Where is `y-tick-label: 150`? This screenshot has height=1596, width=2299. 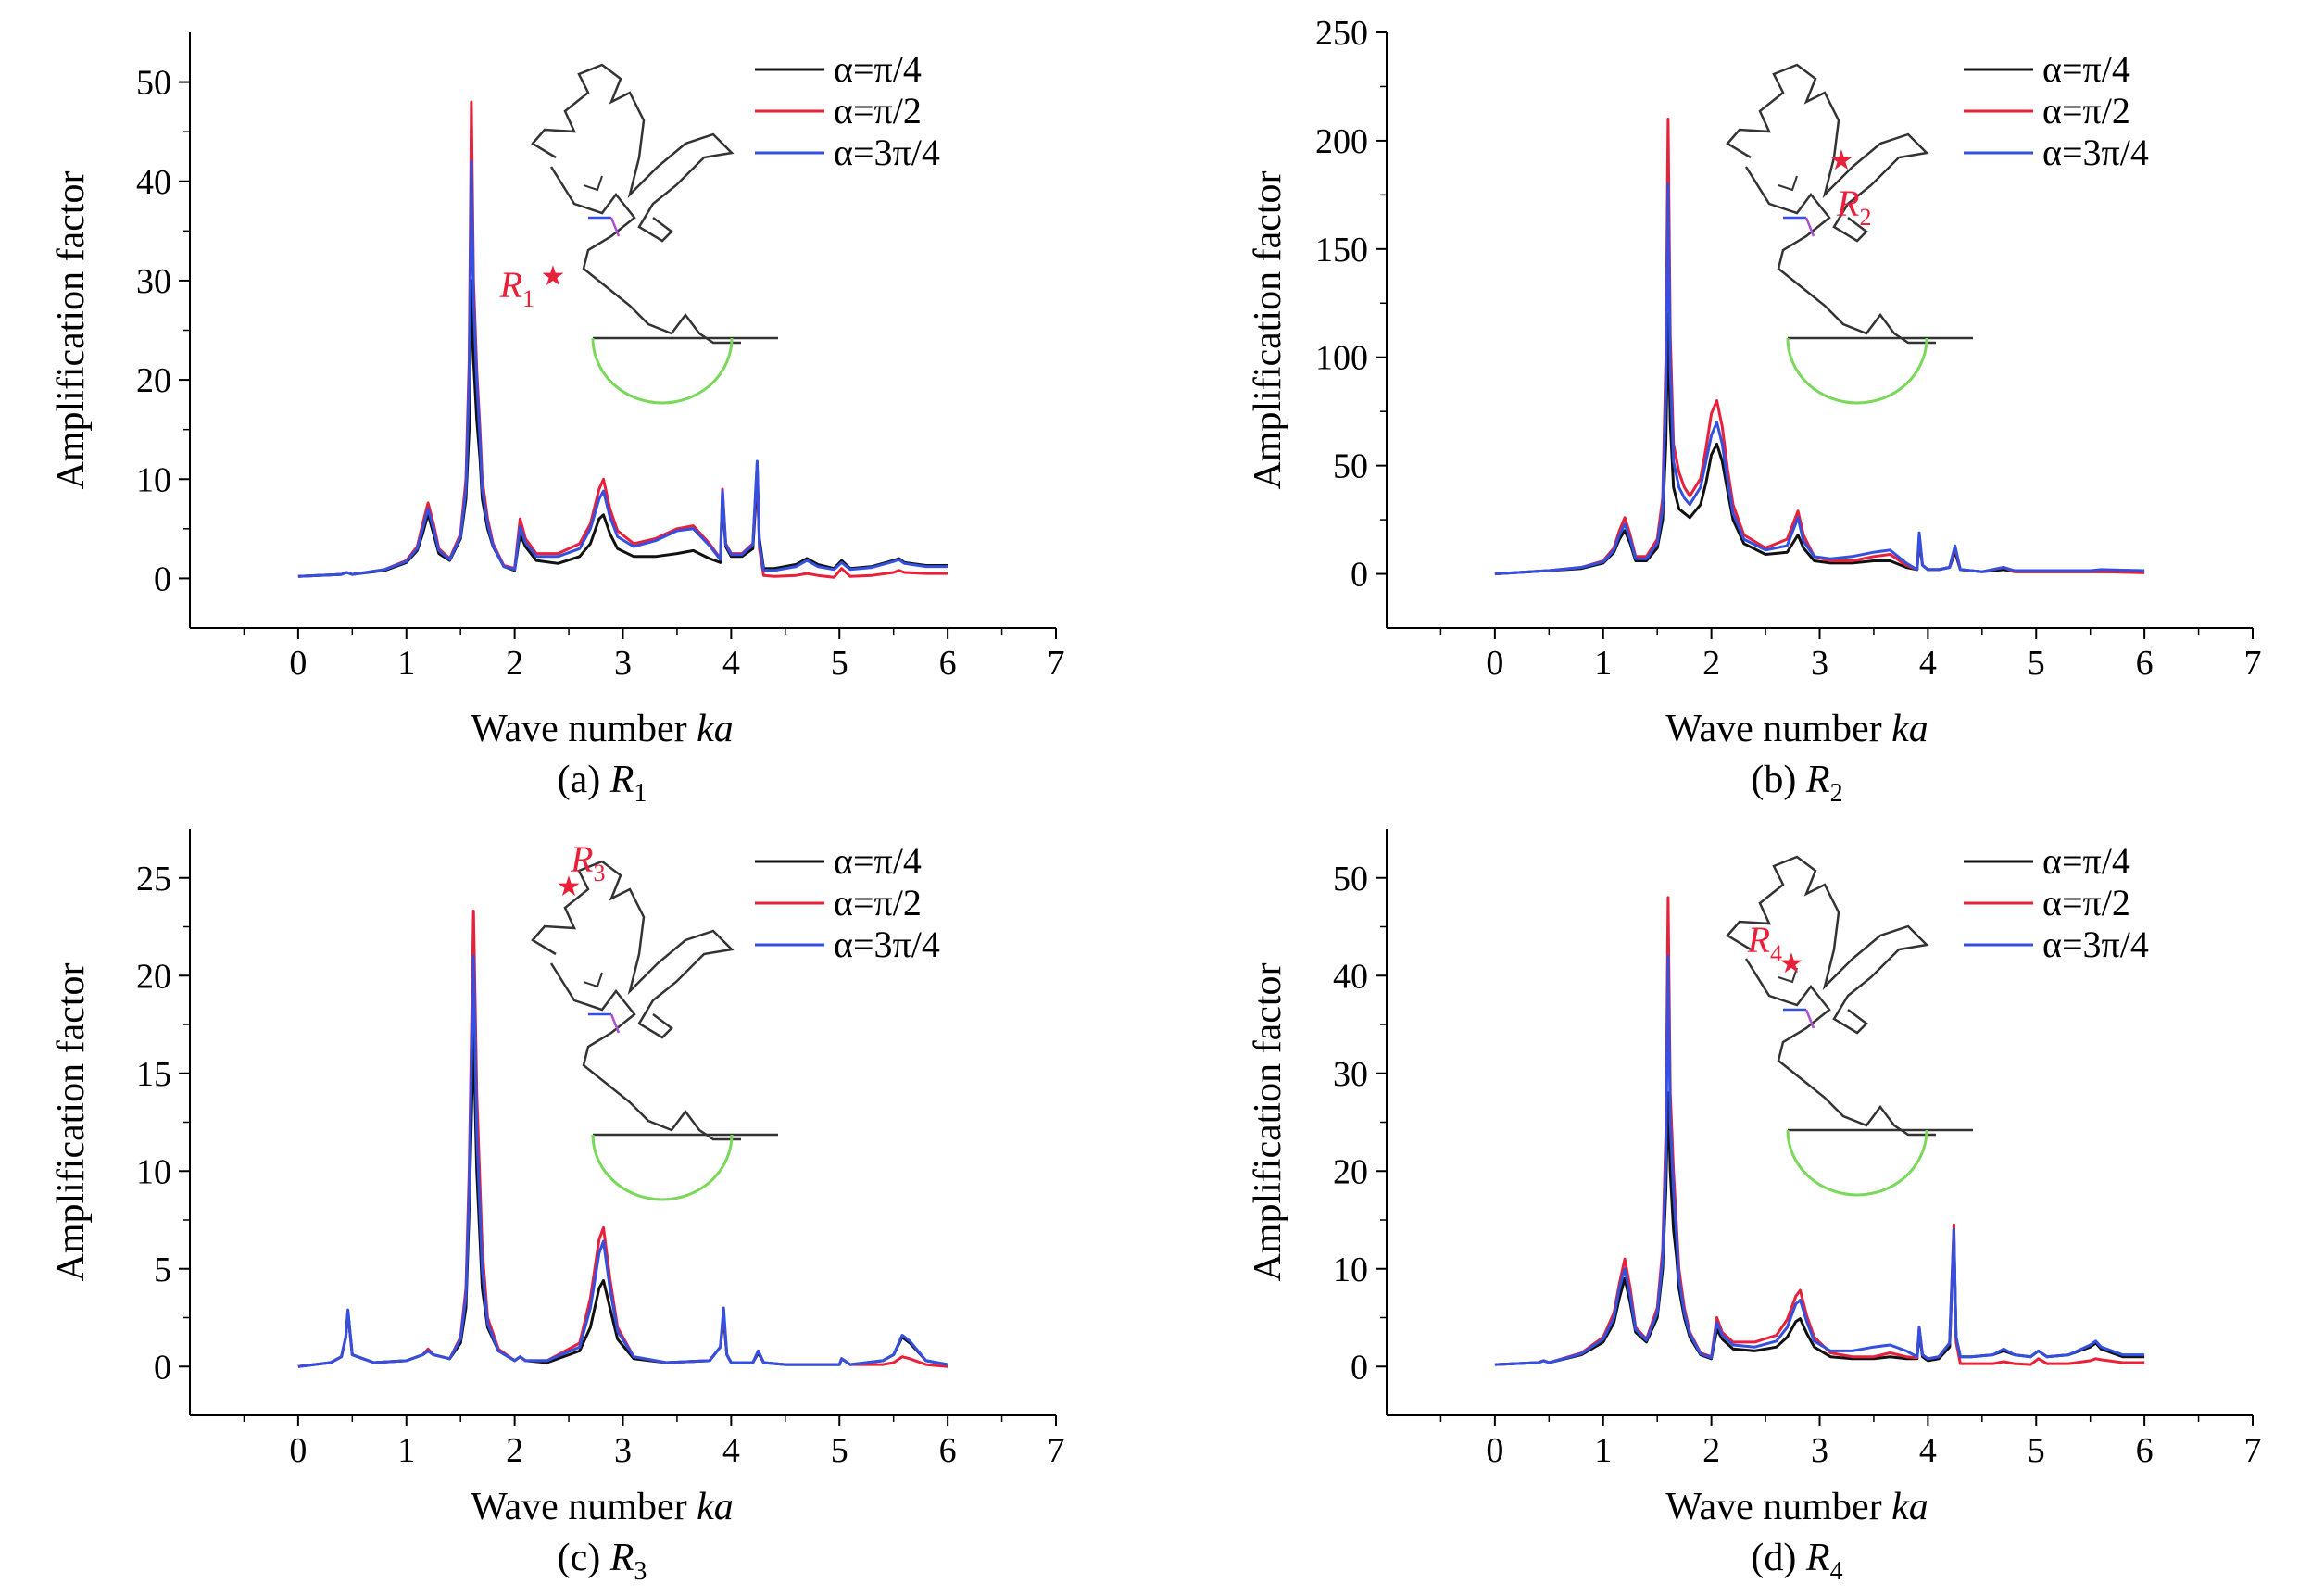
y-tick-label: 150 is located at coordinates (1342, 250).